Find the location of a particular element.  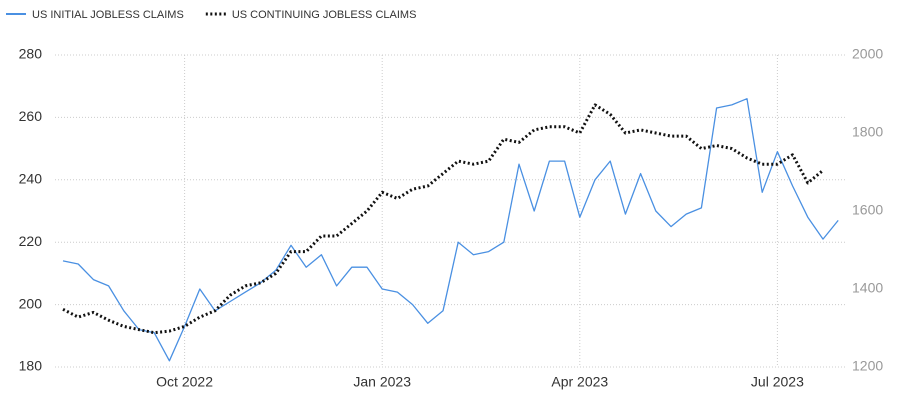

x-tick-label: Jan 2023 is located at coordinates (382, 382).